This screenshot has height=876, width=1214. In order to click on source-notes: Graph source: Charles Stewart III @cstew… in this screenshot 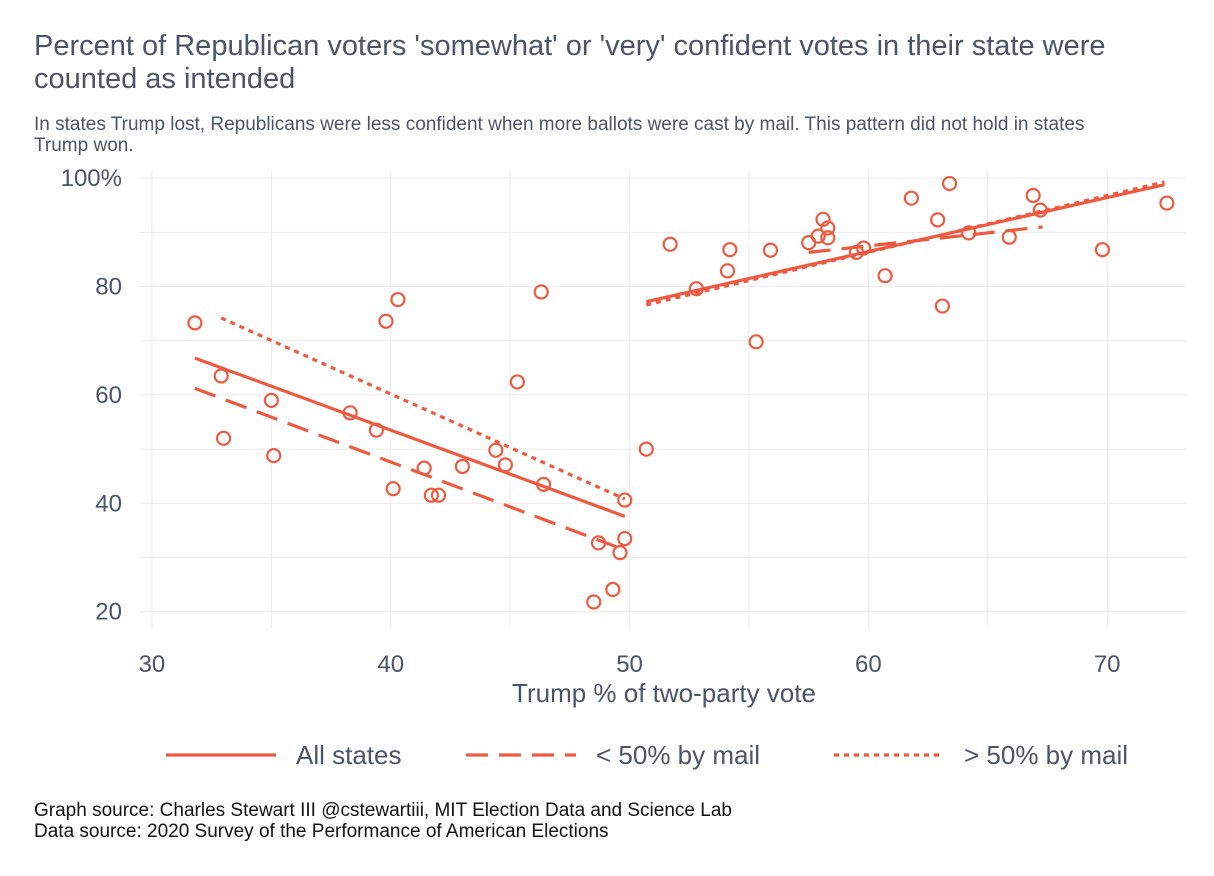, I will do `click(584, 821)`.